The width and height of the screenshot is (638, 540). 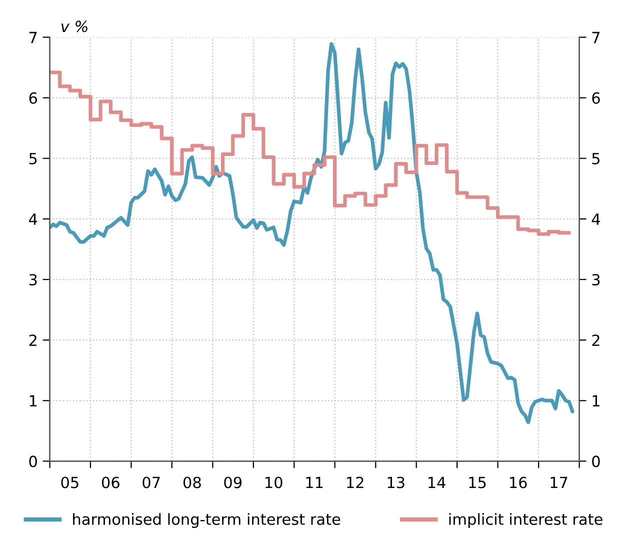 I want to click on x-tick-label: 15, so click(x=477, y=482).